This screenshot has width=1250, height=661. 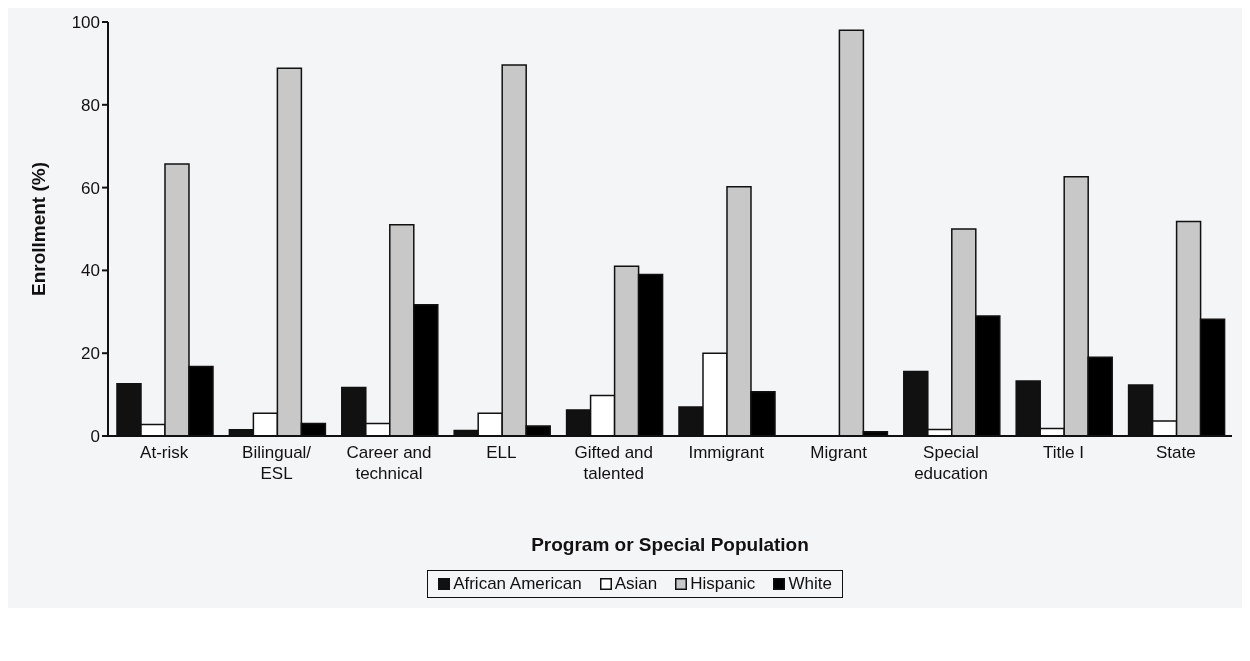 I want to click on x-tick-label: At-risk, so click(x=164, y=452).